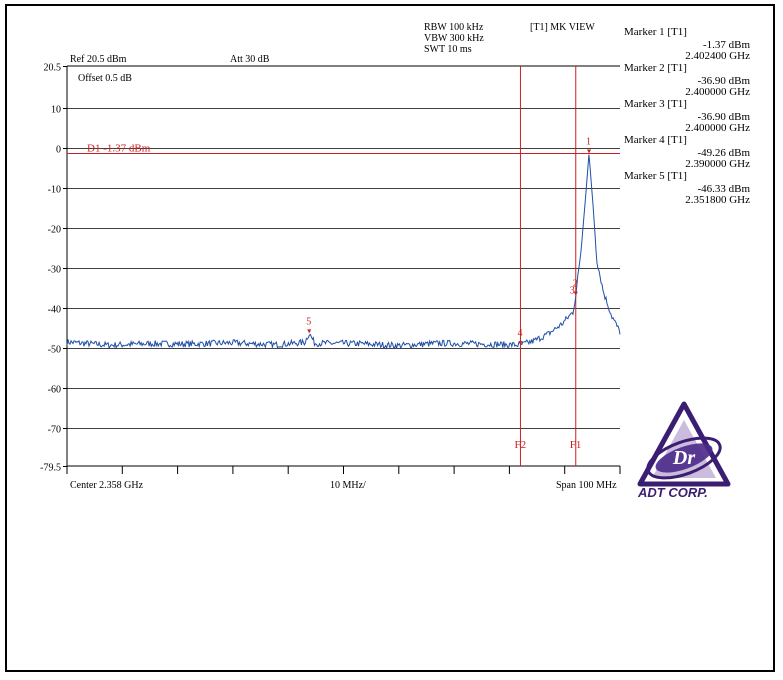 The width and height of the screenshot is (783, 680). I want to click on mode-label: [T1] MK VIEW, so click(562, 27).